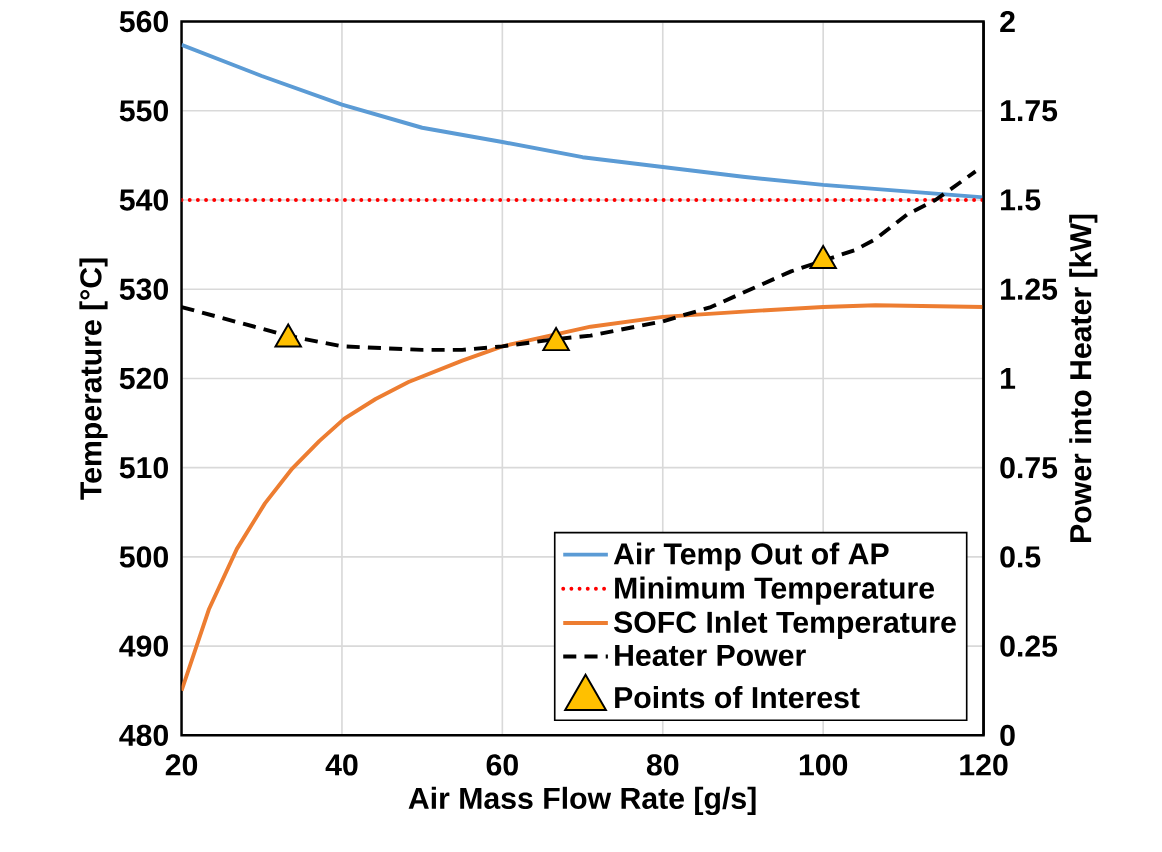 The image size is (1162, 852). What do you see at coordinates (181, 765) in the screenshot?
I see `x-tick-label: 20` at bounding box center [181, 765].